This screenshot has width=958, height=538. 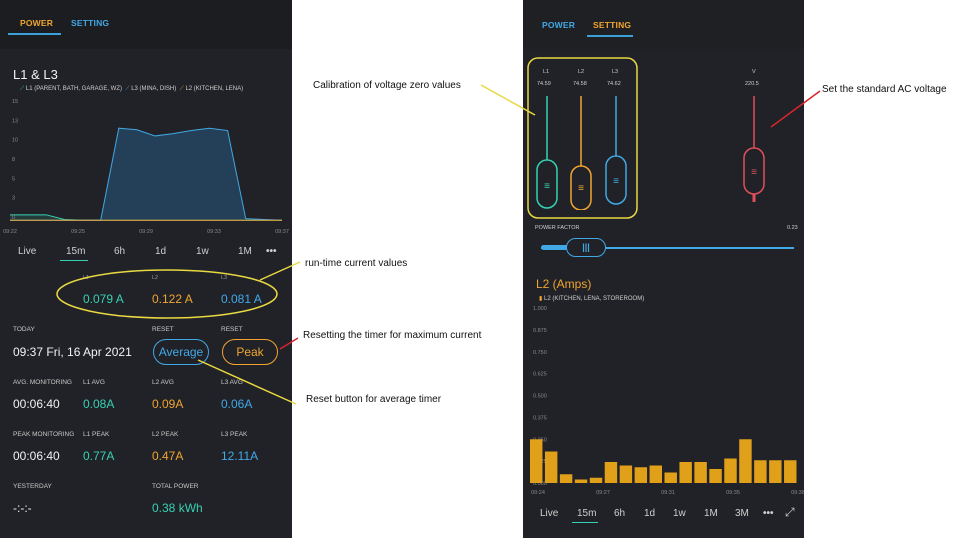 I want to click on l3-peak-label: L3 PEAK, so click(x=234, y=434).